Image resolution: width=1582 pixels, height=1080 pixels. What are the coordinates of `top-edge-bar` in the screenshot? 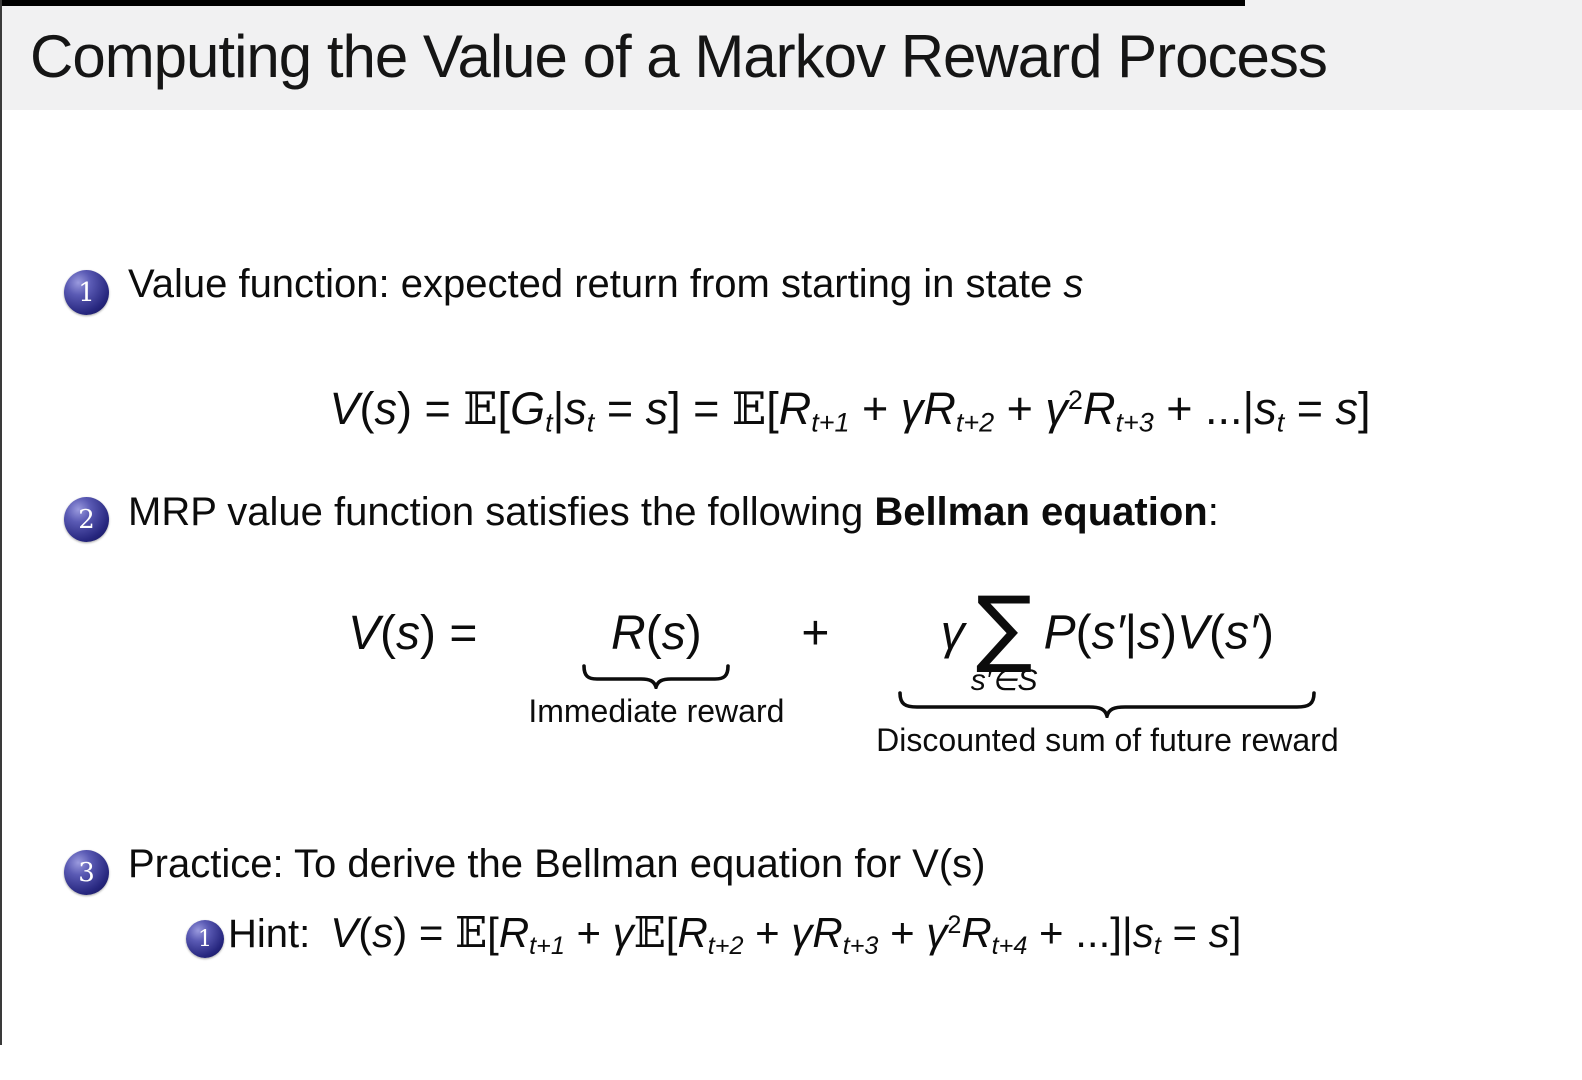 It's located at (622, 3).